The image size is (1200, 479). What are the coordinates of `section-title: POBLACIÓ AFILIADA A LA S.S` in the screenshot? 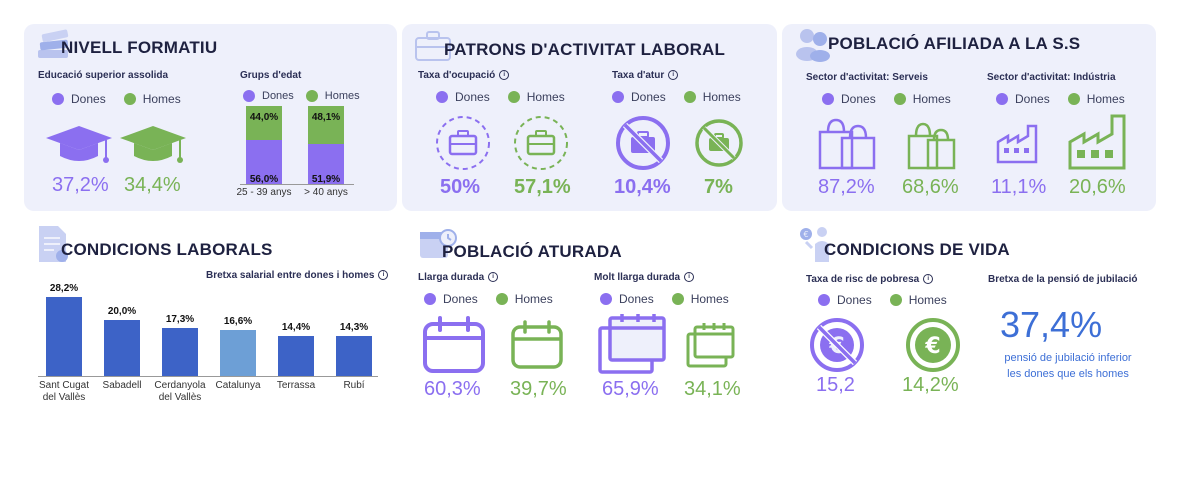 It's located at (954, 43).